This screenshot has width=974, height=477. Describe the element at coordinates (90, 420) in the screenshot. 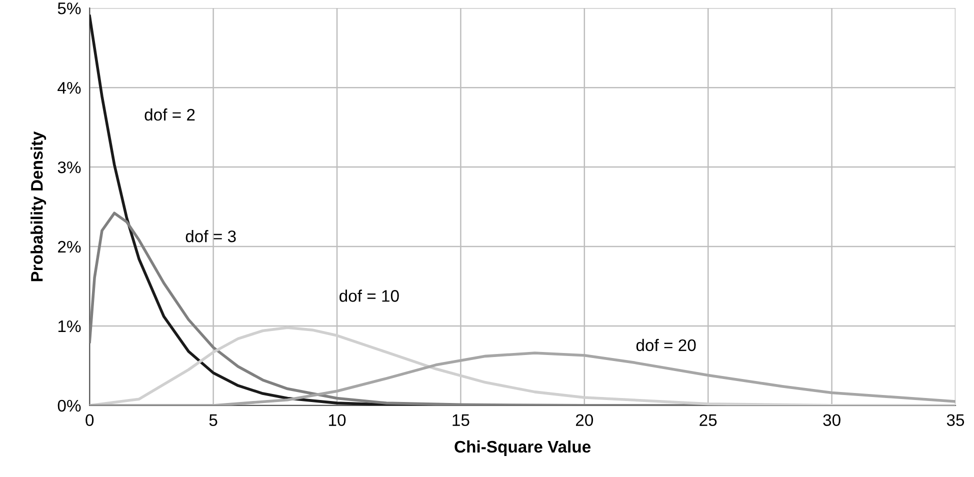

I see `x-tick-label: 0` at that location.